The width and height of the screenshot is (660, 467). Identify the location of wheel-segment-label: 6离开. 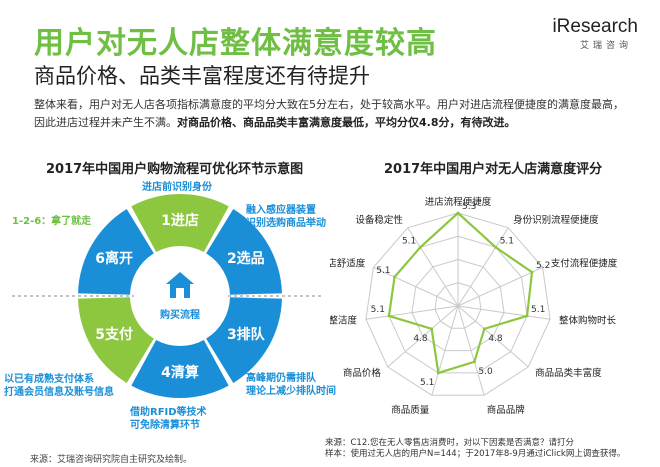
(114, 258).